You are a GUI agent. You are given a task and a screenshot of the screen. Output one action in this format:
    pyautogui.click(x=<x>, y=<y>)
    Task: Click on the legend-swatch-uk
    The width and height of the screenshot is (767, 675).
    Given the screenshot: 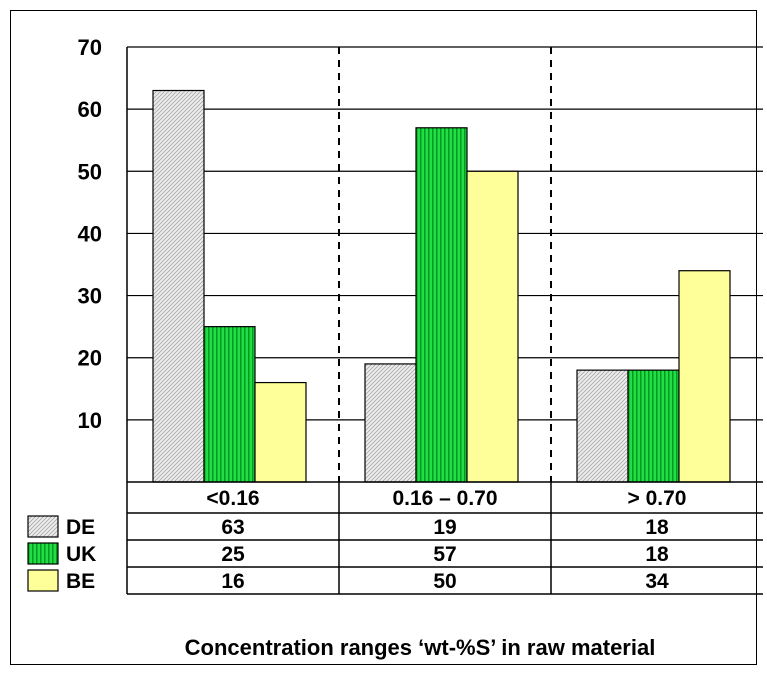 What is the action you would take?
    pyautogui.click(x=43, y=553)
    